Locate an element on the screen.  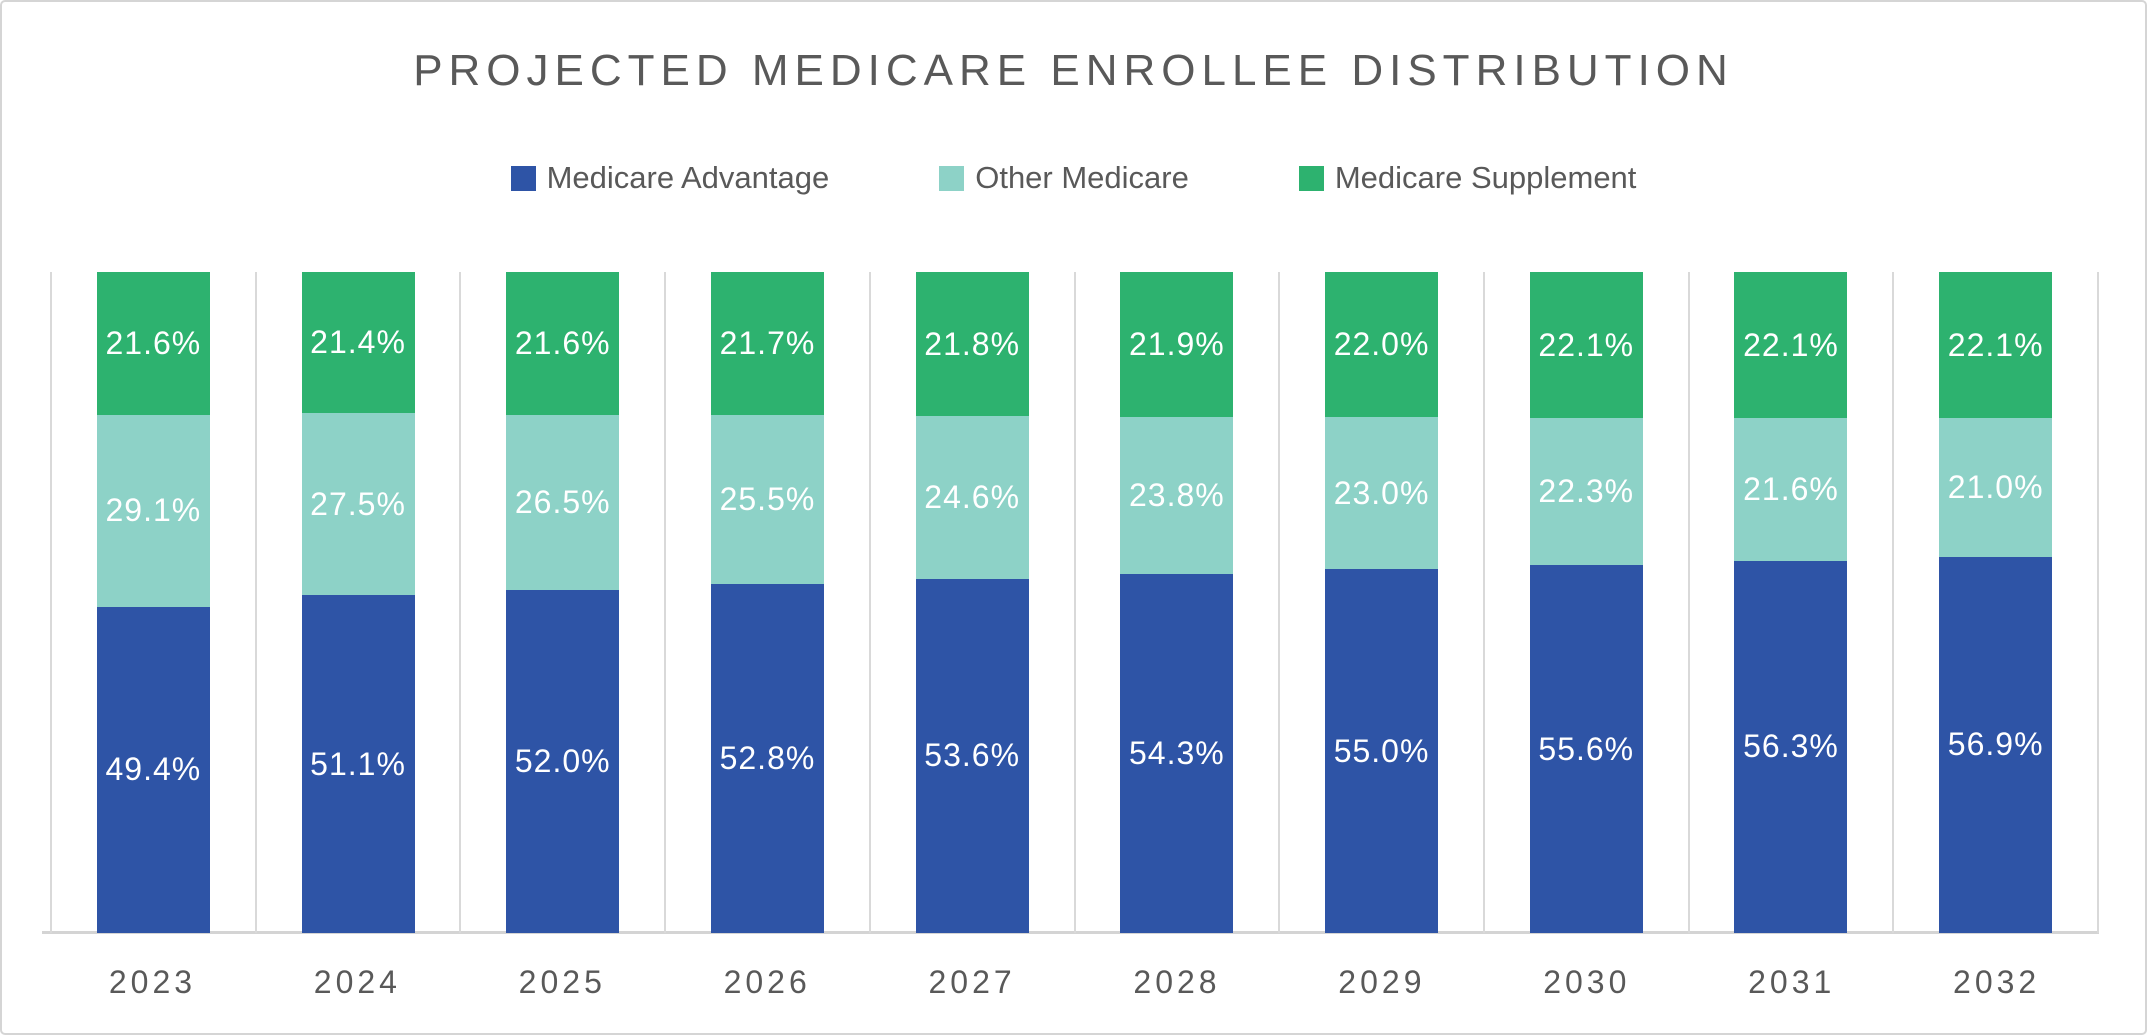
bar-value-label: 56.3% is located at coordinates (1791, 746).